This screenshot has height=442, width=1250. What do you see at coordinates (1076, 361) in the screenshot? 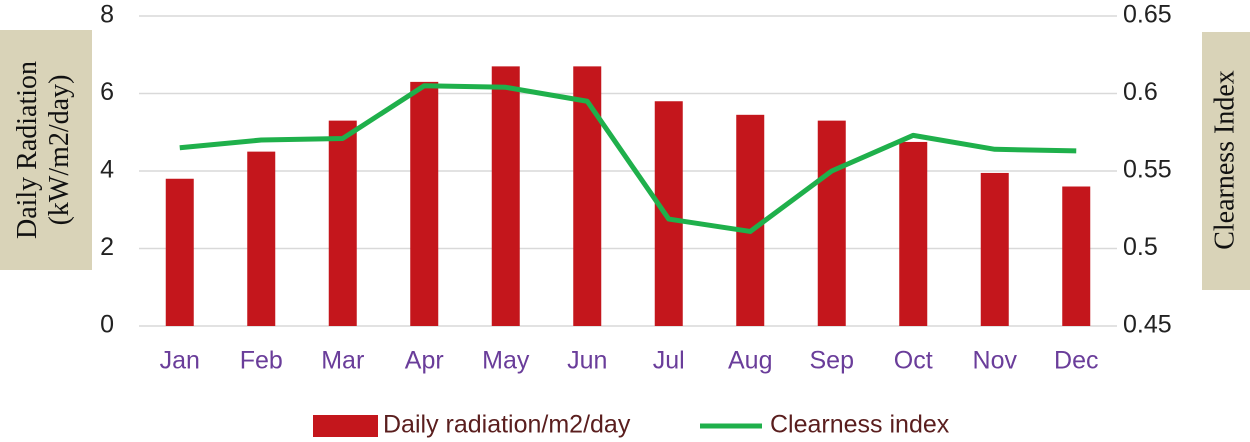
I see `x-tick-label: Dec` at bounding box center [1076, 361].